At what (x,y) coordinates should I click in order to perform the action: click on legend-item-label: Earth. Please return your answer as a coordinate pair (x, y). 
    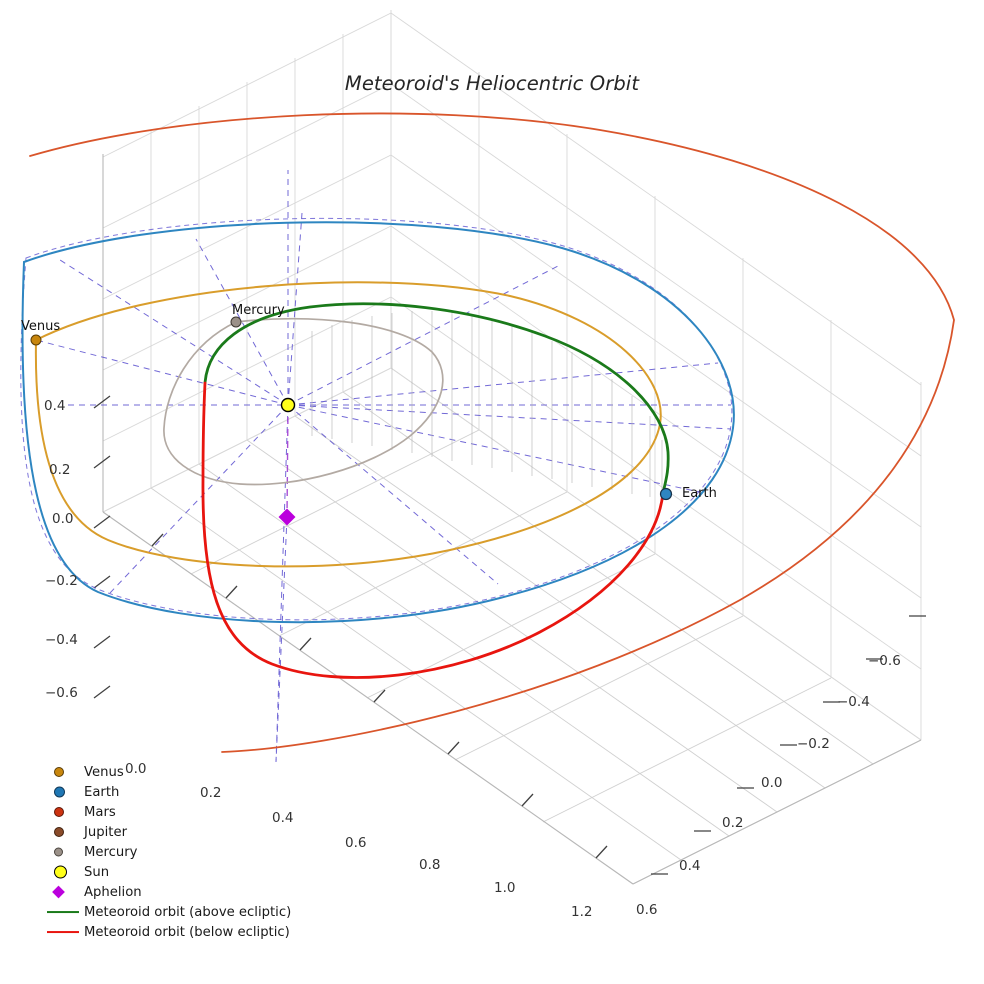
    Looking at the image, I should click on (102, 792).